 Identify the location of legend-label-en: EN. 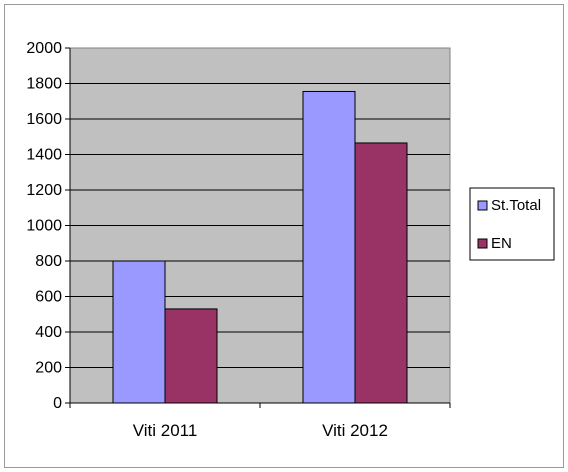
(501, 243).